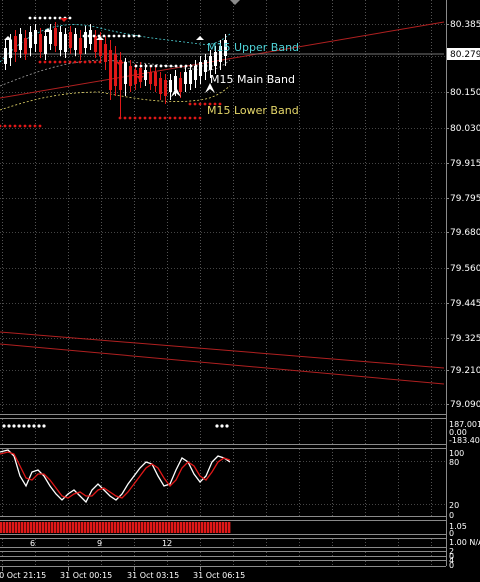  I want to click on stochastic-oscillator, so click(115, 476).